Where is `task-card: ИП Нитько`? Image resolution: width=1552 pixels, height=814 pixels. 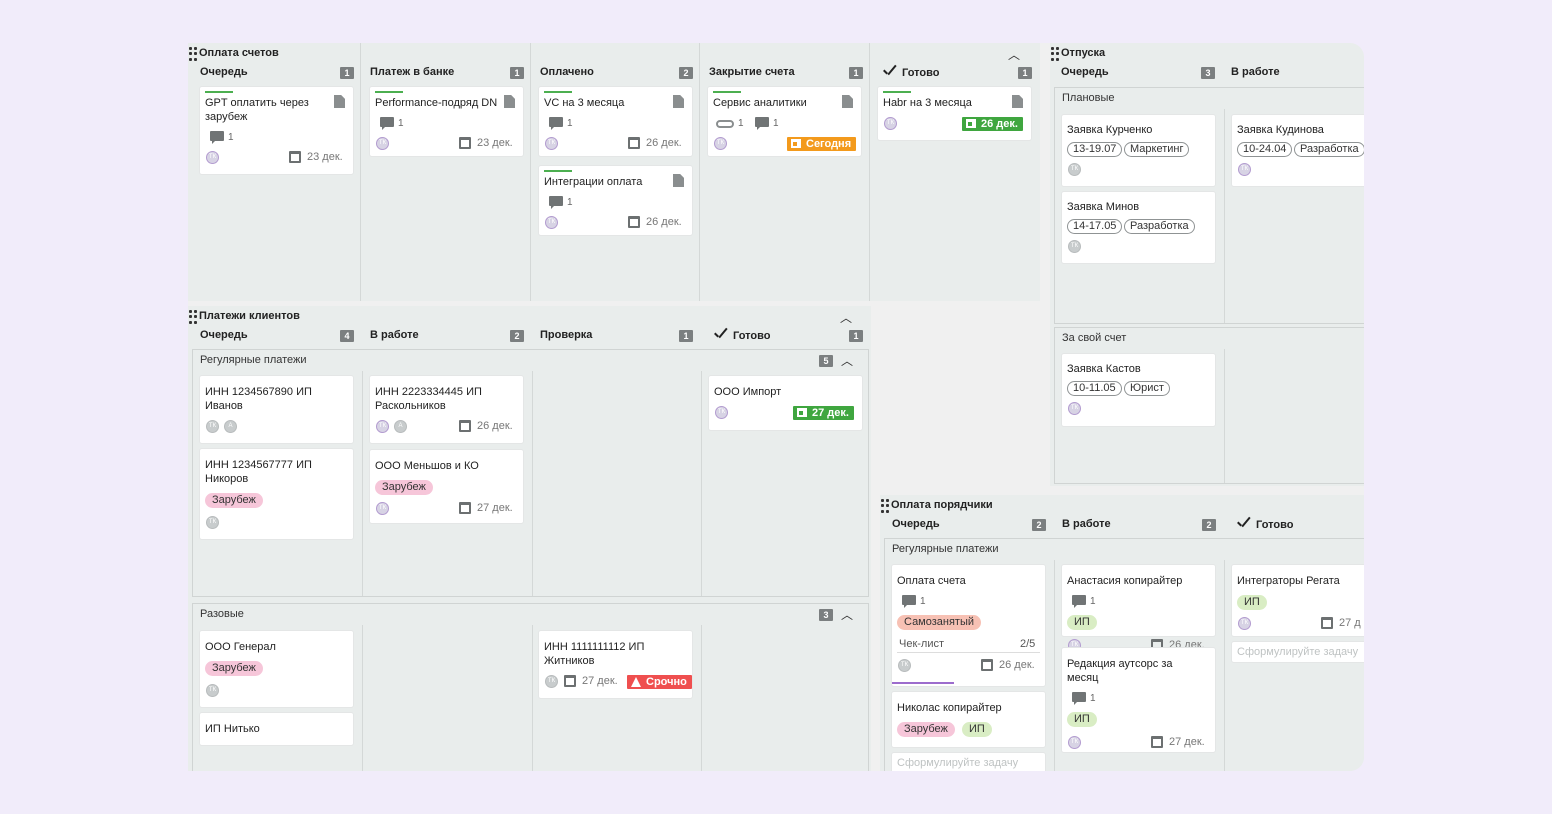
task-card: ИП Нитько is located at coordinates (276, 729).